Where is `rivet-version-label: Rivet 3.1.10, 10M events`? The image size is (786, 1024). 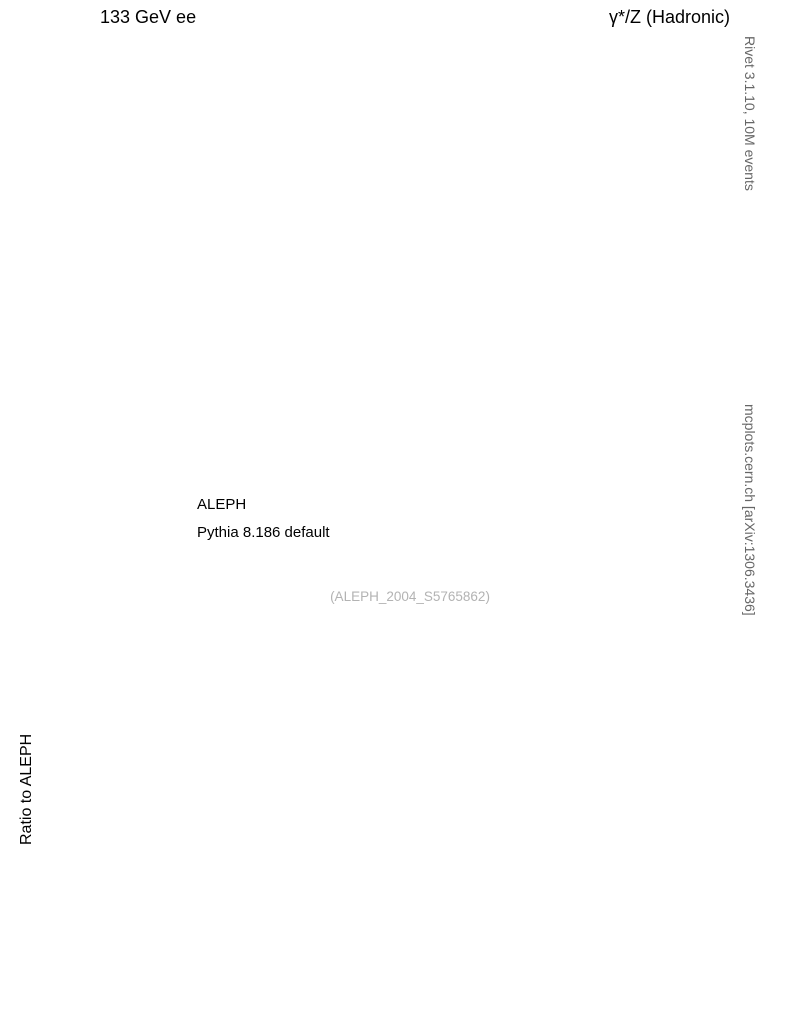
rivet-version-label: Rivet 3.1.10, 10M events is located at coordinates (750, 113).